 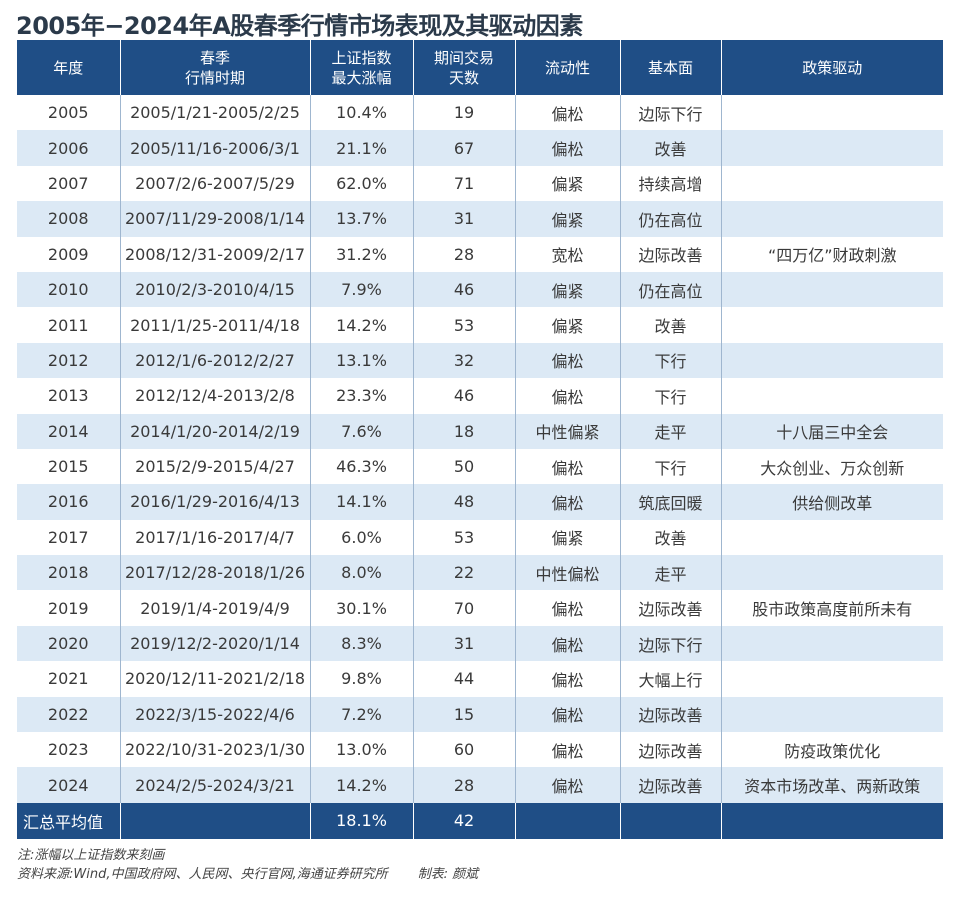 What do you see at coordinates (464, 466) in the screenshot?
I see `table-cell: 50` at bounding box center [464, 466].